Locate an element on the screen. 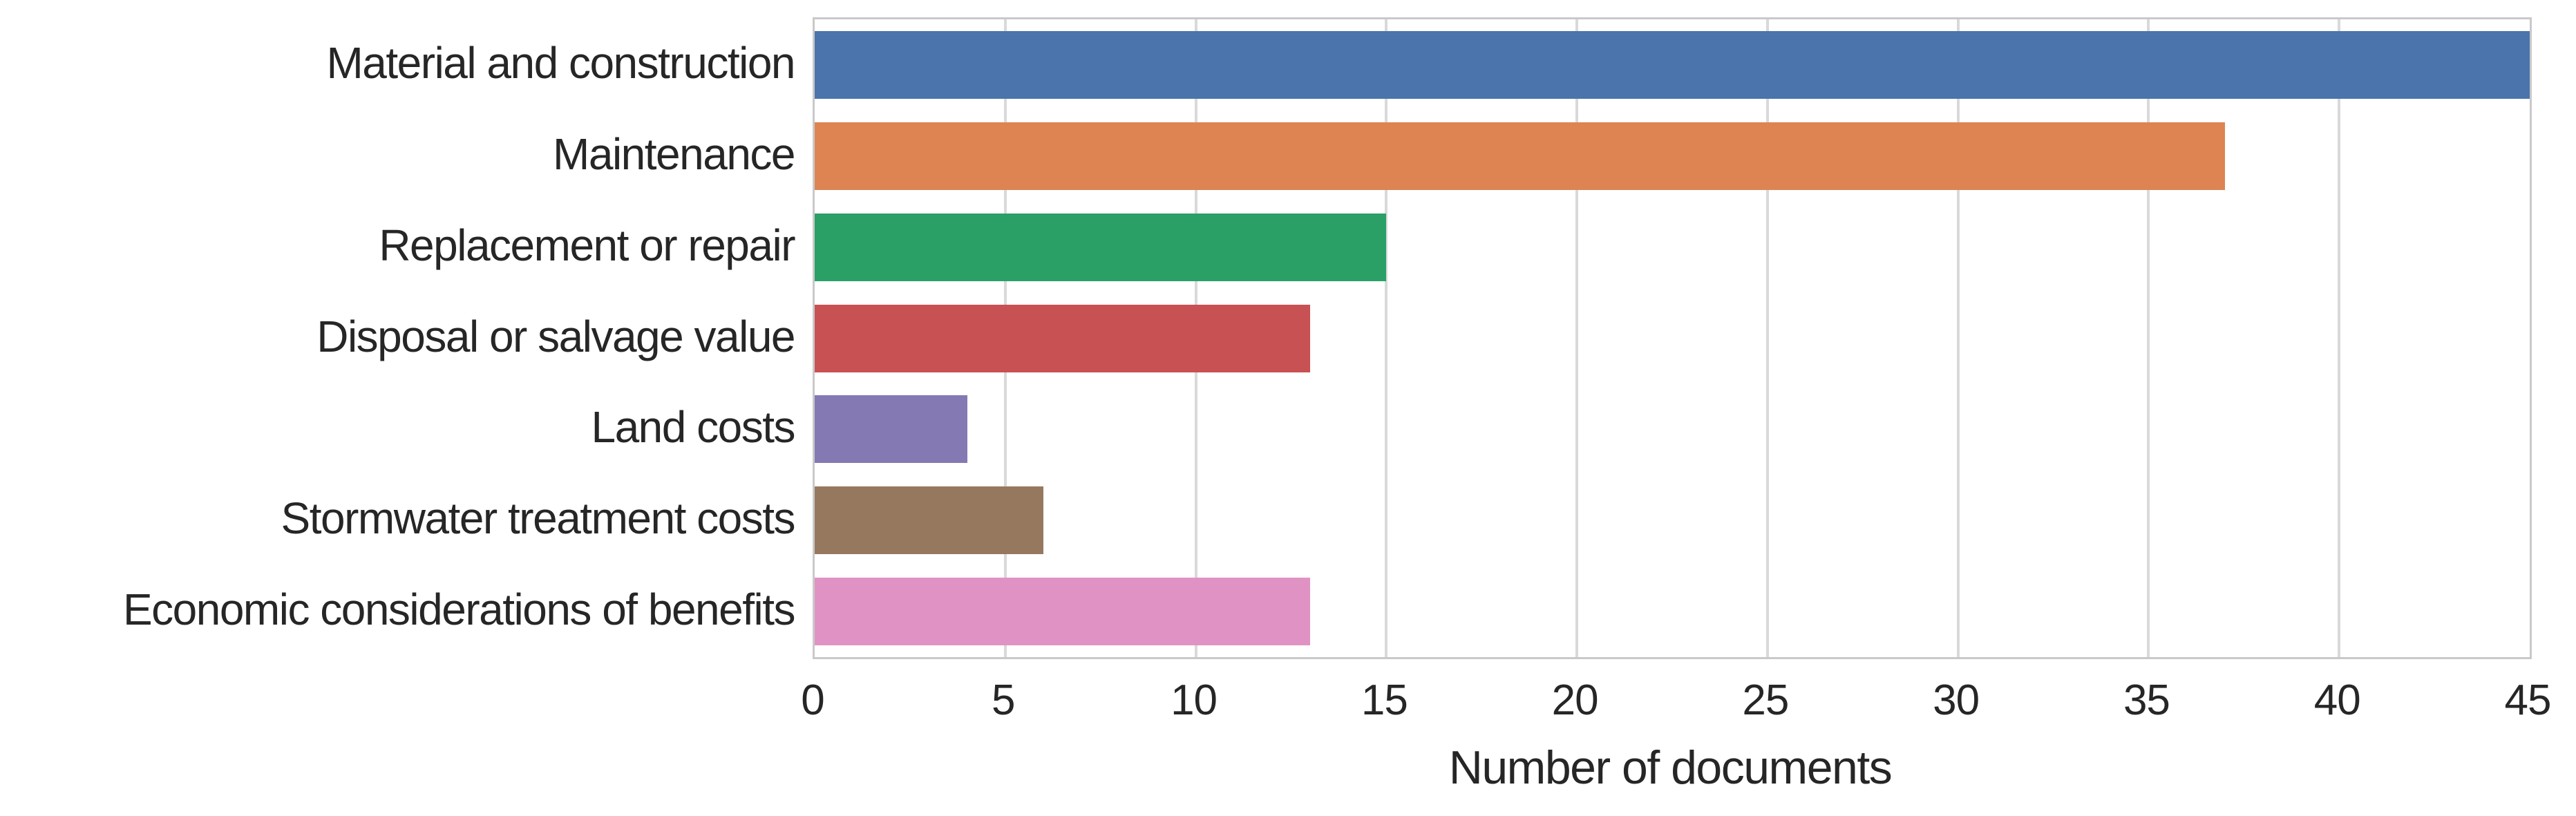 This screenshot has height=816, width=2576. y-tick-label: Replacement or repair is located at coordinates (587, 245).